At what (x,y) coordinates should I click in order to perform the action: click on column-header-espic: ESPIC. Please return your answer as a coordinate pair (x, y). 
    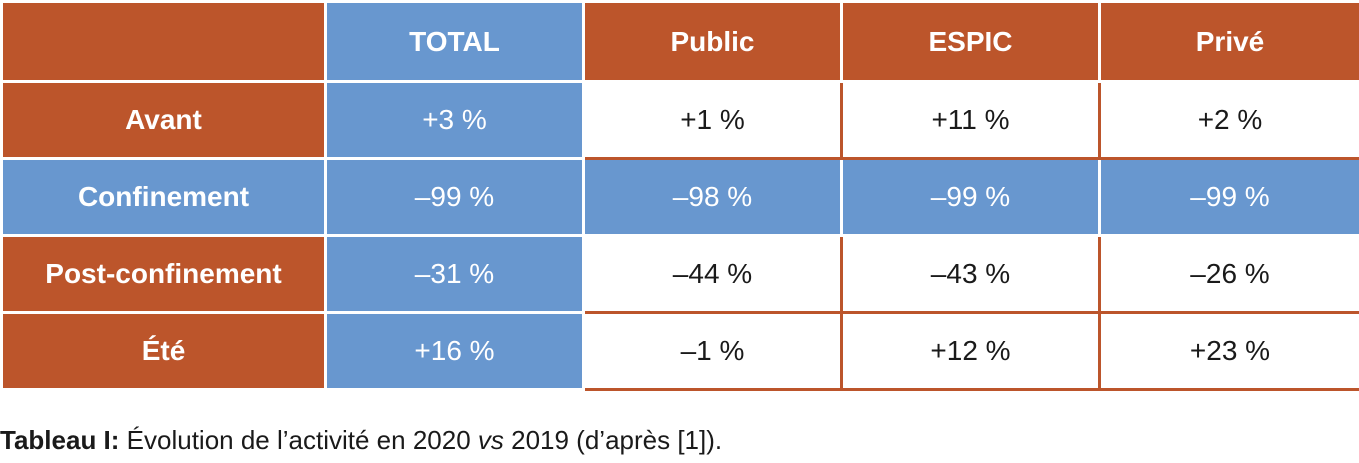
    Looking at the image, I should click on (970, 41).